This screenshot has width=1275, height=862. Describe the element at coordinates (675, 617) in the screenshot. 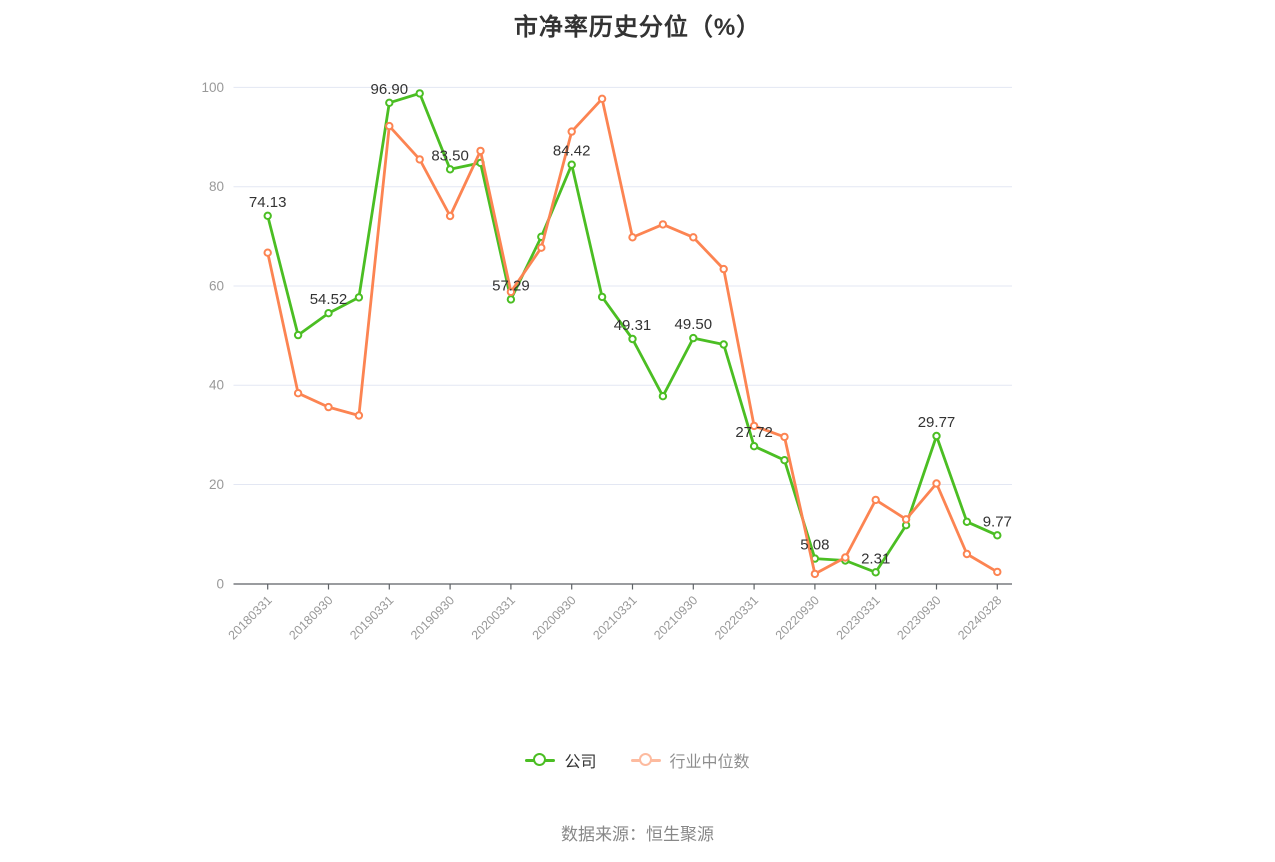

I see `x-tick-label: 20210930` at that location.